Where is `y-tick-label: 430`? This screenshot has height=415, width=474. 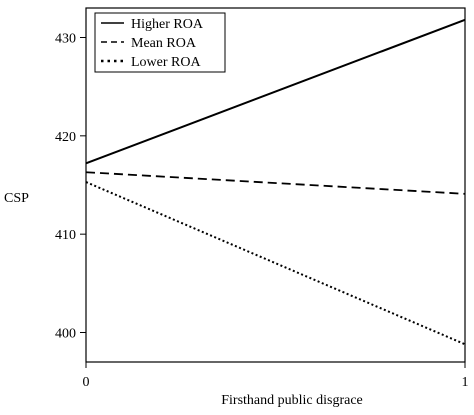 y-tick-label: 430 is located at coordinates (65, 39).